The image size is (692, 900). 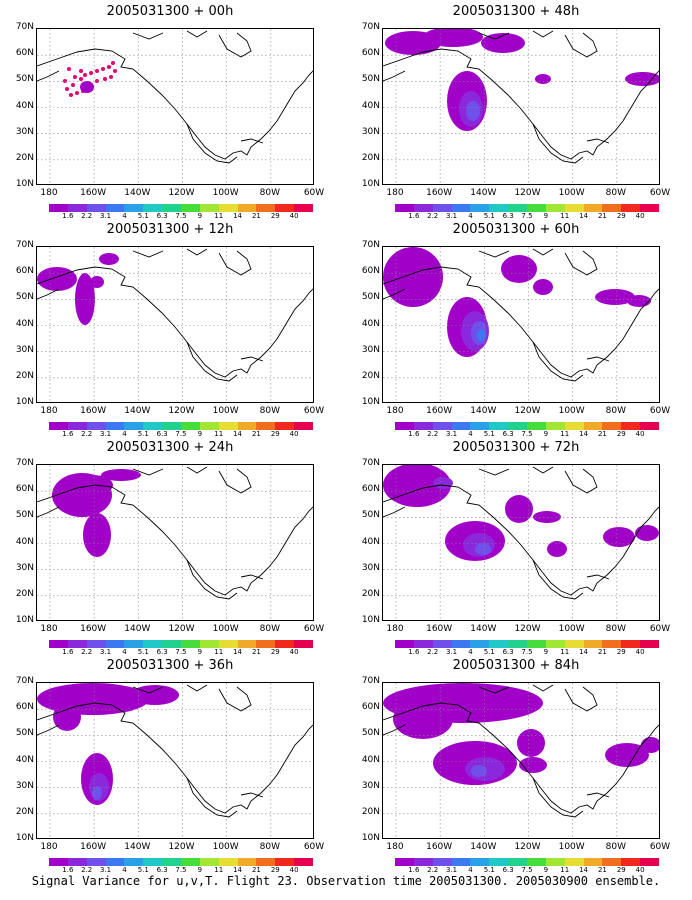 I want to click on colorbar-label: 1.6, so click(x=68, y=870).